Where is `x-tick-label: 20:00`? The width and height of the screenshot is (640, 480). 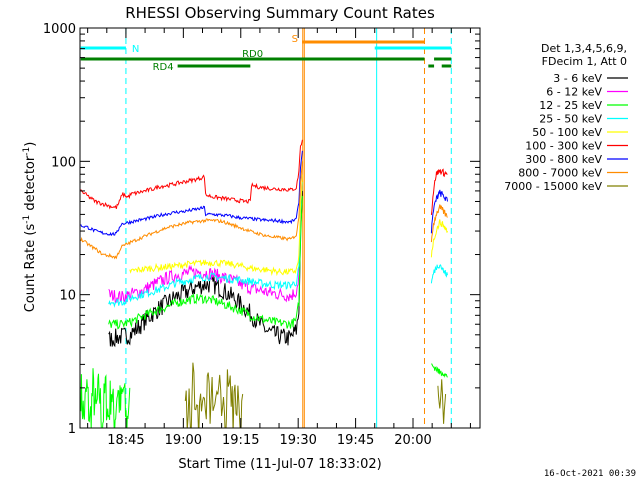 x-tick-label: 20:00 is located at coordinates (412, 440).